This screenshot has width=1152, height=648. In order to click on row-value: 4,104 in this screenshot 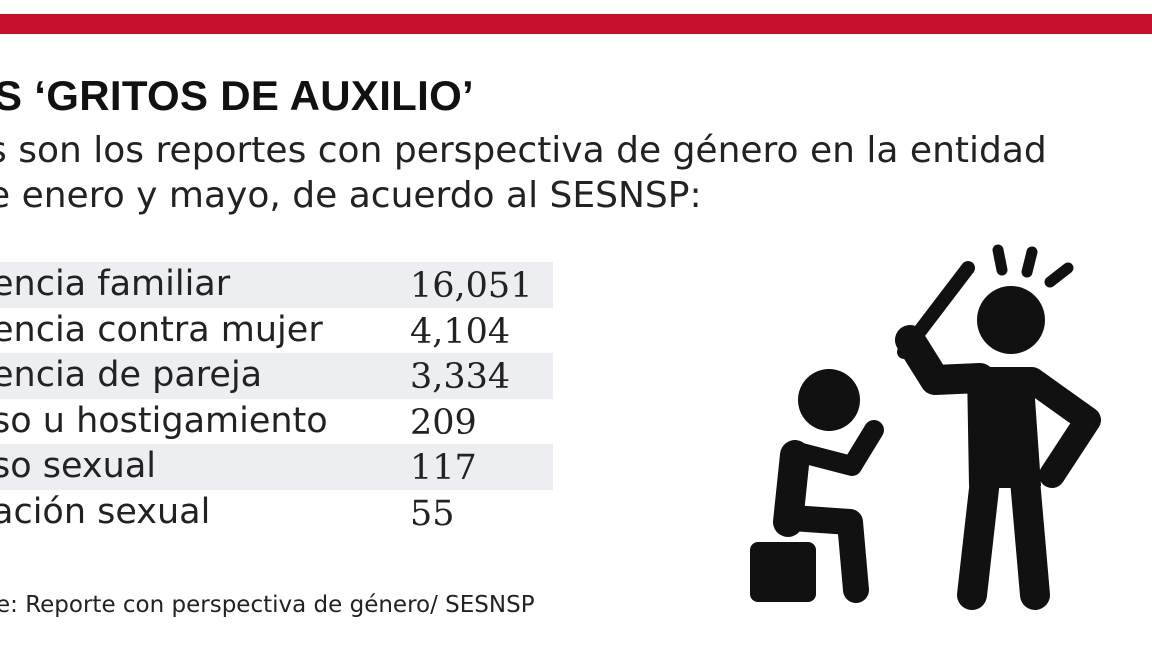, I will do `click(460, 331)`.